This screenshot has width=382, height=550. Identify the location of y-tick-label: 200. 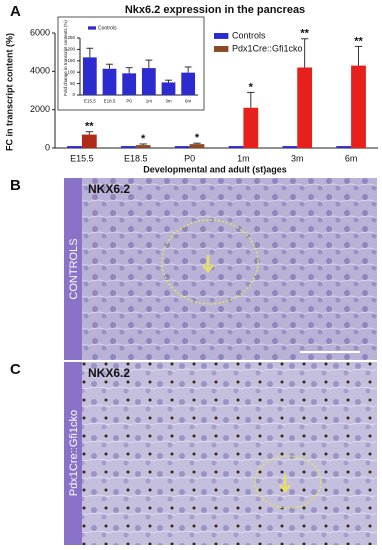
(71, 49).